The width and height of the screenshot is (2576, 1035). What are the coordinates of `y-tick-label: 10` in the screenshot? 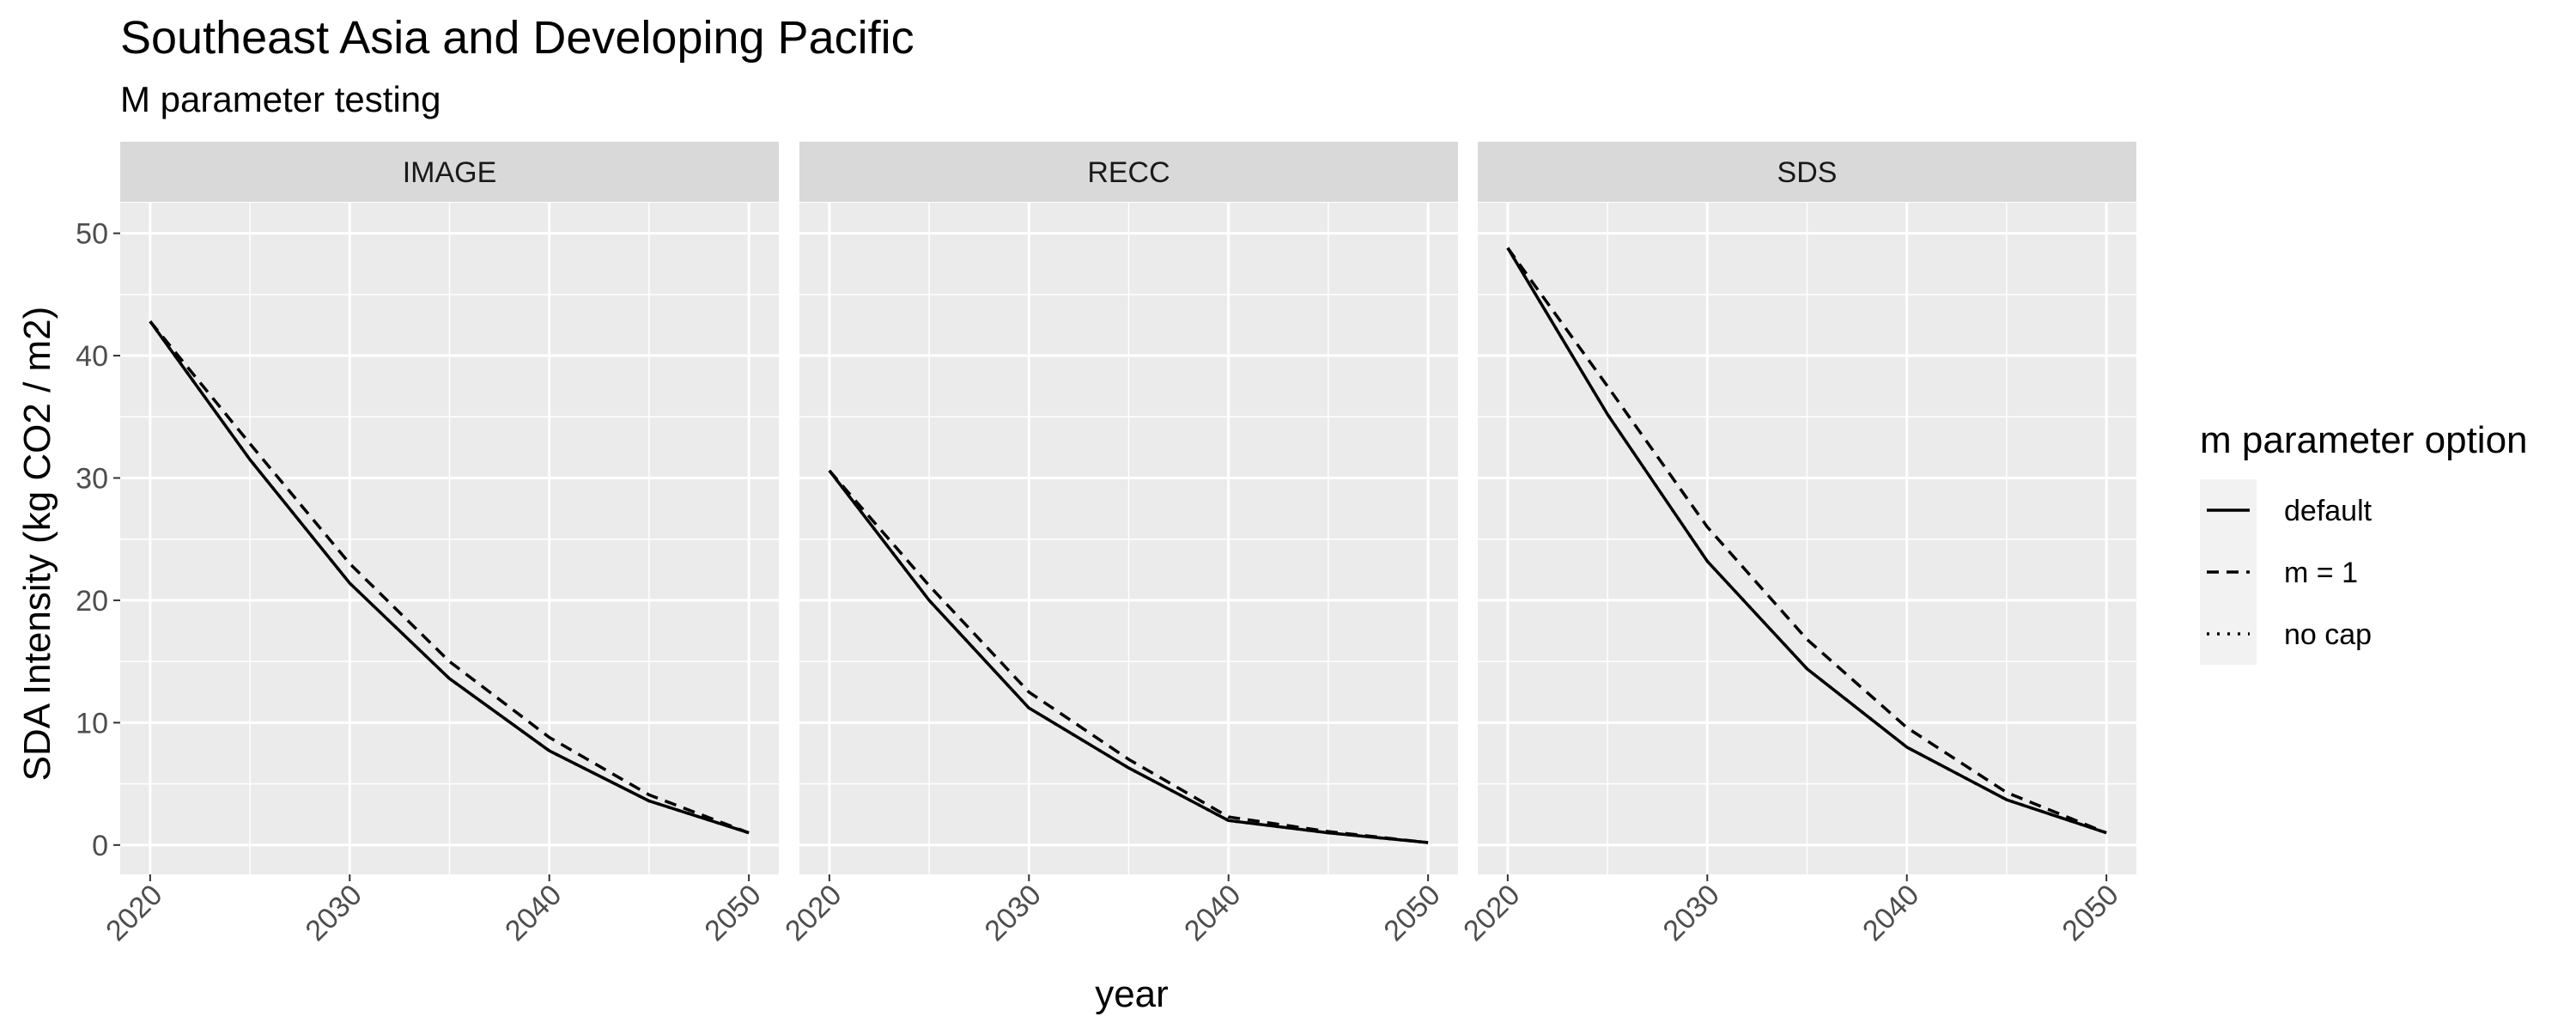 It's located at (92, 723).